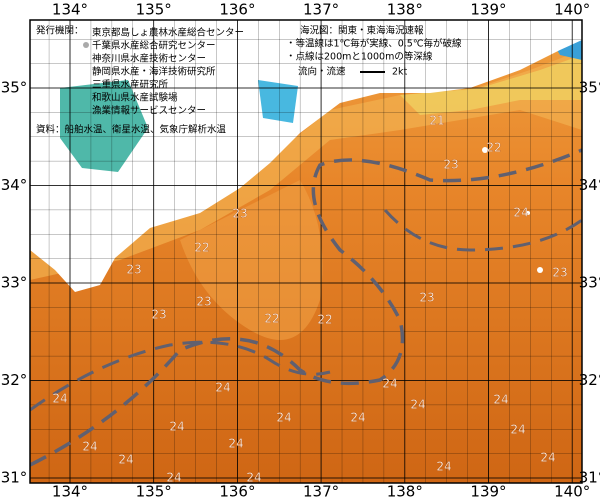 This screenshot has height=504, width=600. I want to click on bullet, so click(86, 45).